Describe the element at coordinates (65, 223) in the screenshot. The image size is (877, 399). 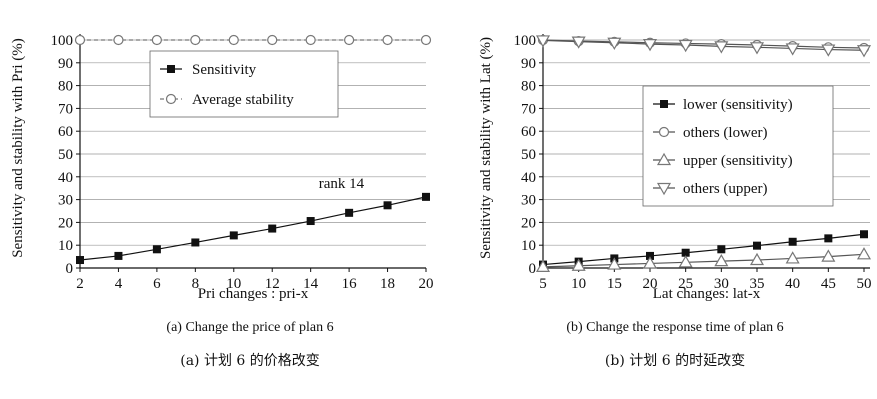
I see `chart1-y-tick-label: 20` at that location.